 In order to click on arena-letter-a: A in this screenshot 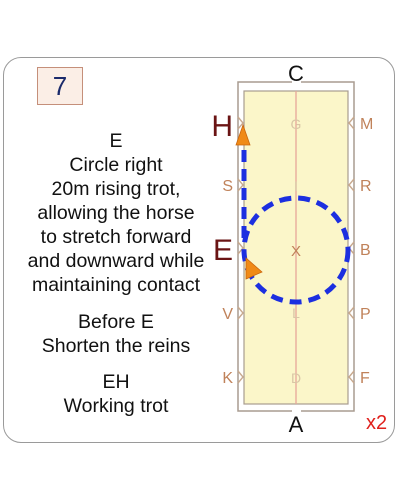, I will do `click(296, 424)`.